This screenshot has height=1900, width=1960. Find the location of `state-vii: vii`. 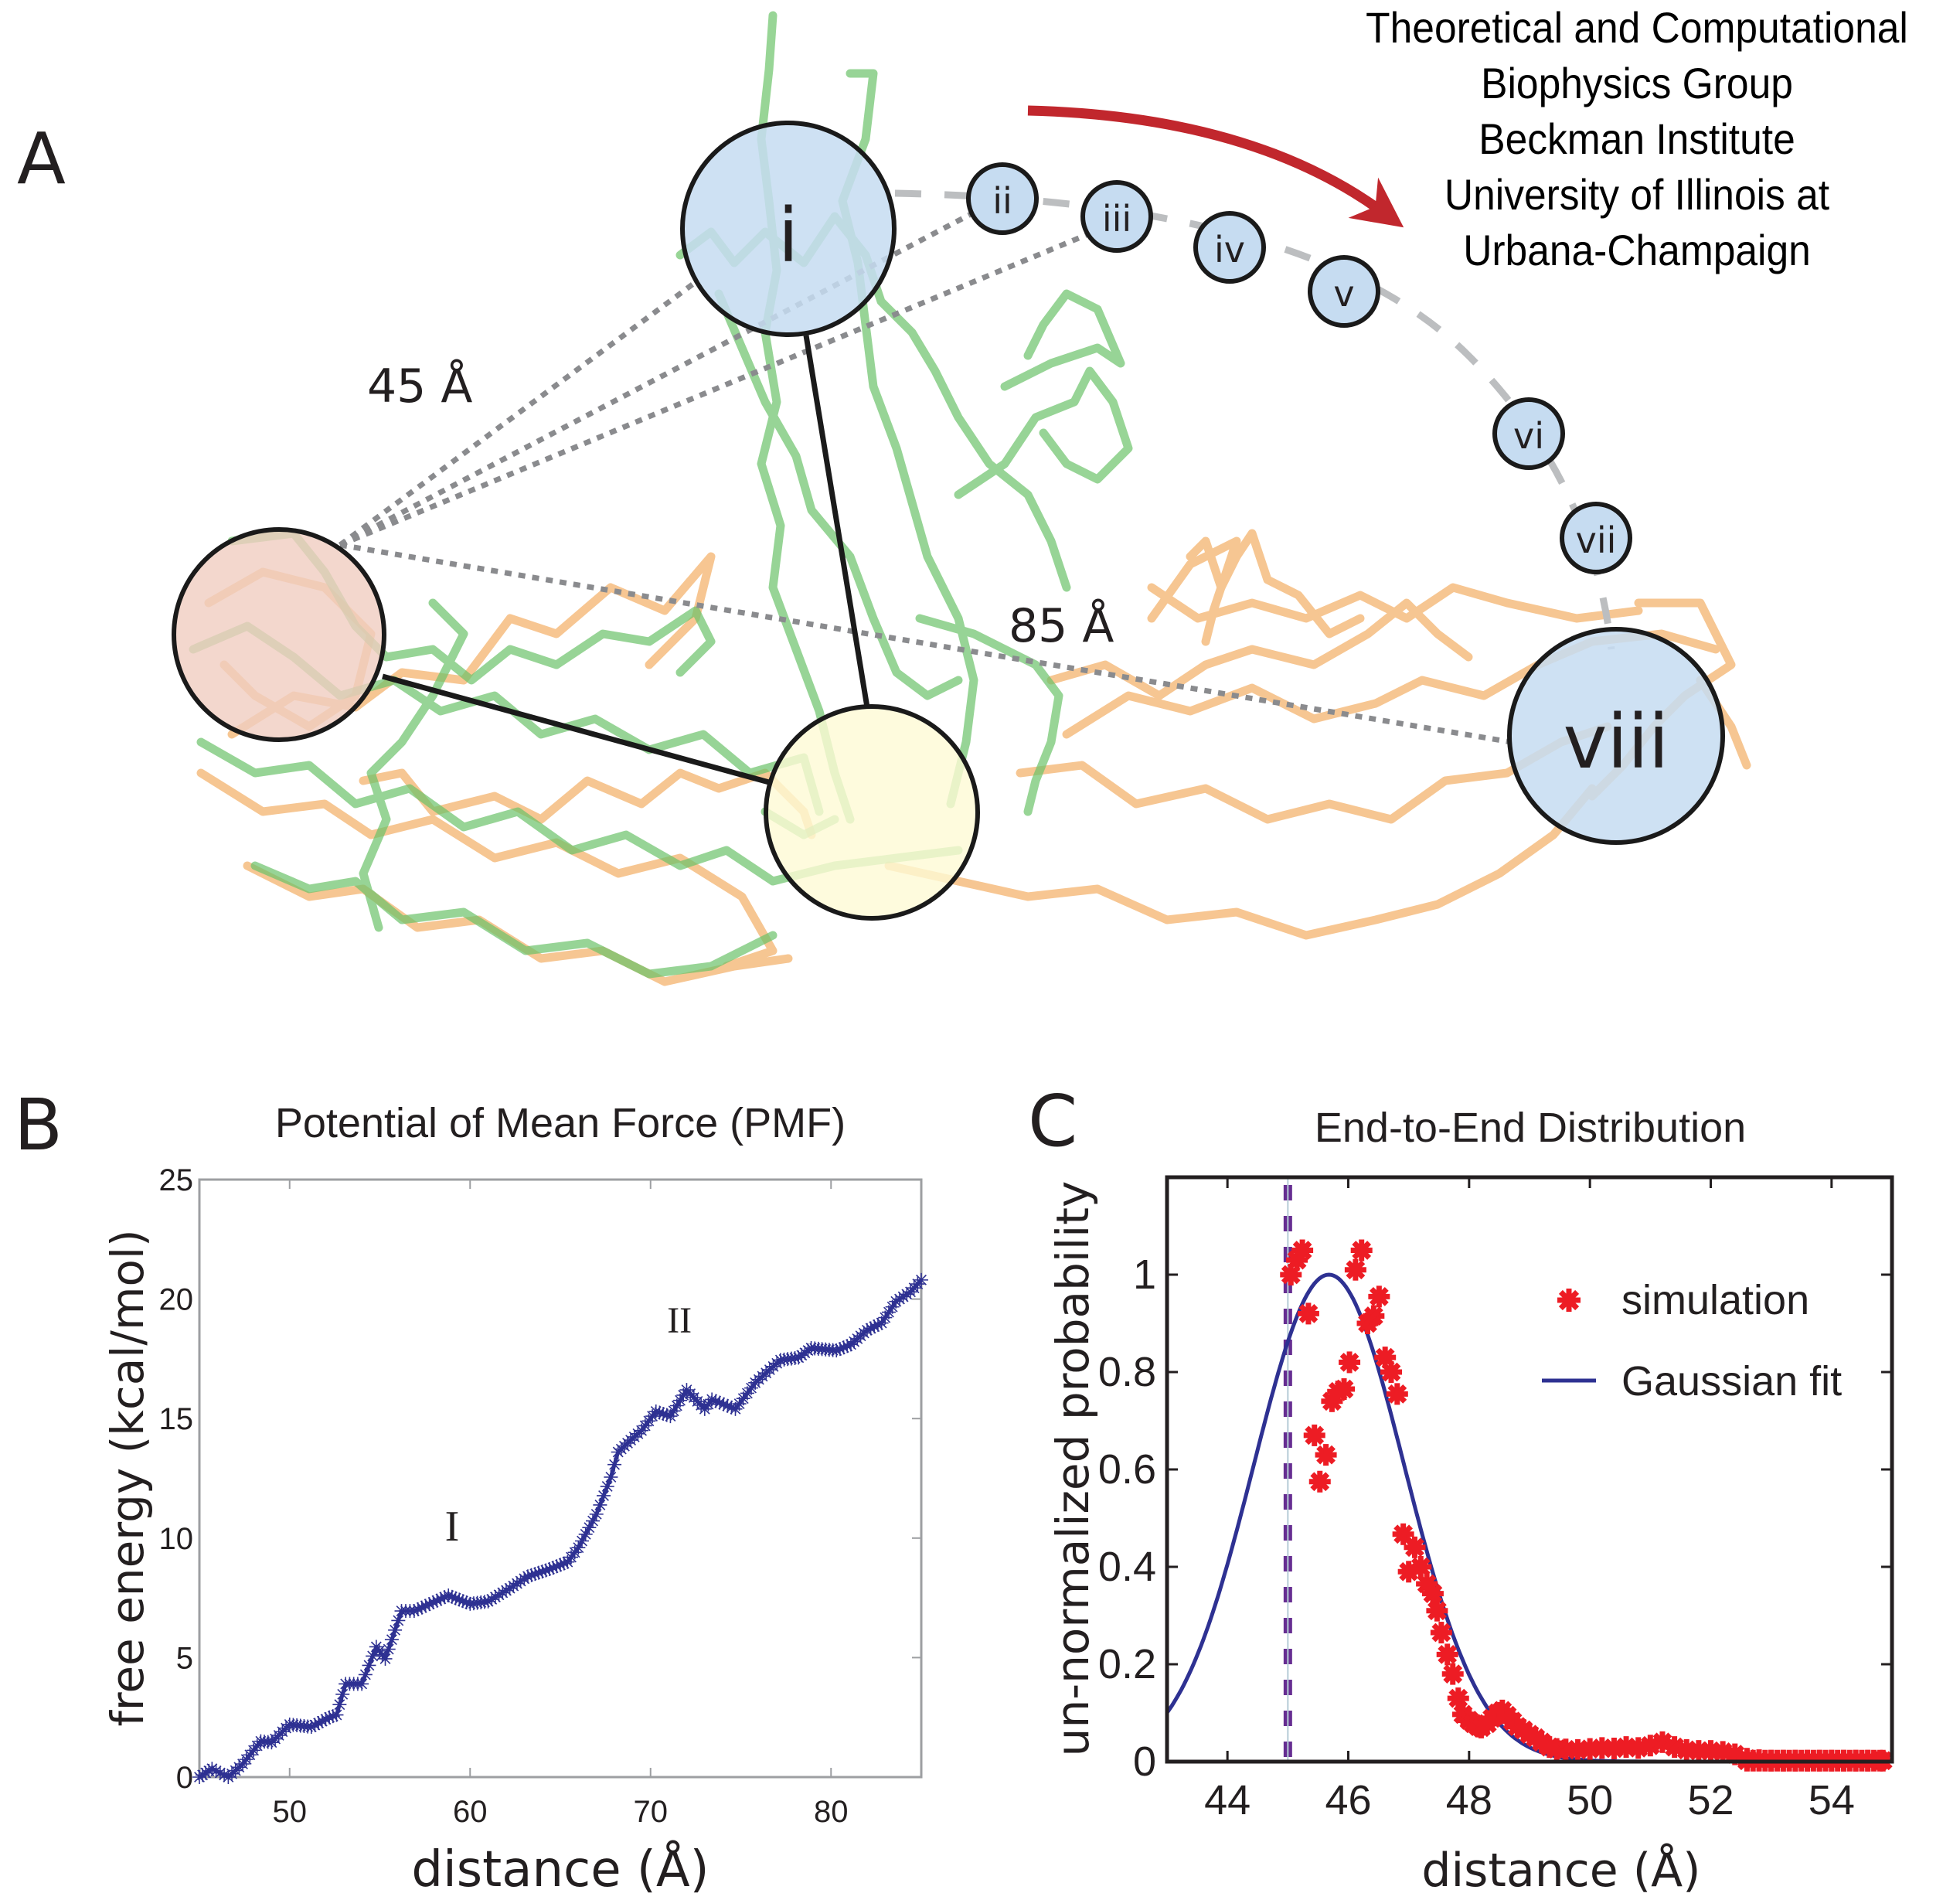

state-vii: vii is located at coordinates (1596, 538).